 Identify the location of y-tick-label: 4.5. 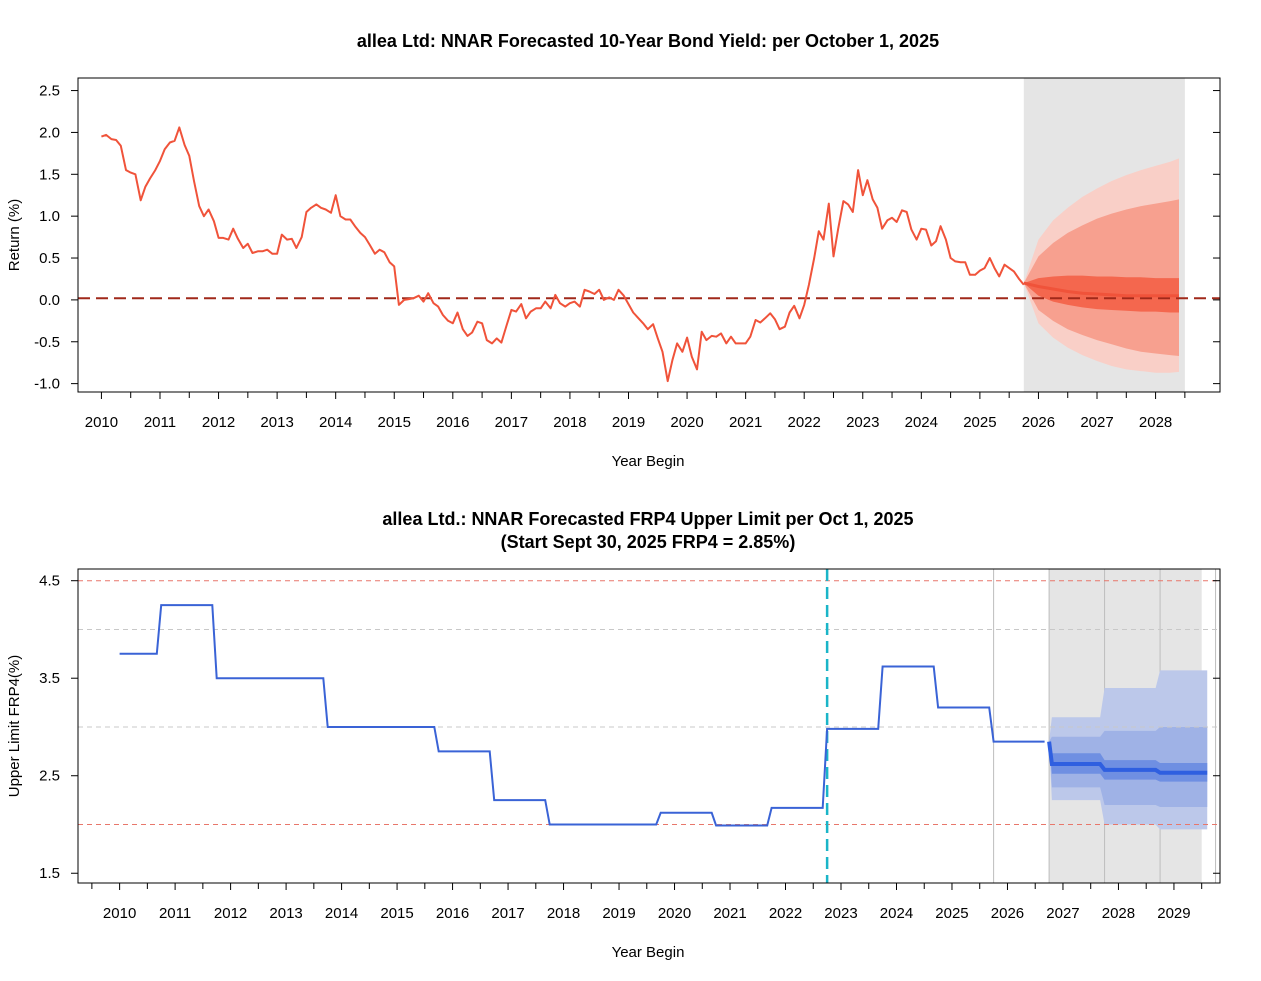
(49, 581).